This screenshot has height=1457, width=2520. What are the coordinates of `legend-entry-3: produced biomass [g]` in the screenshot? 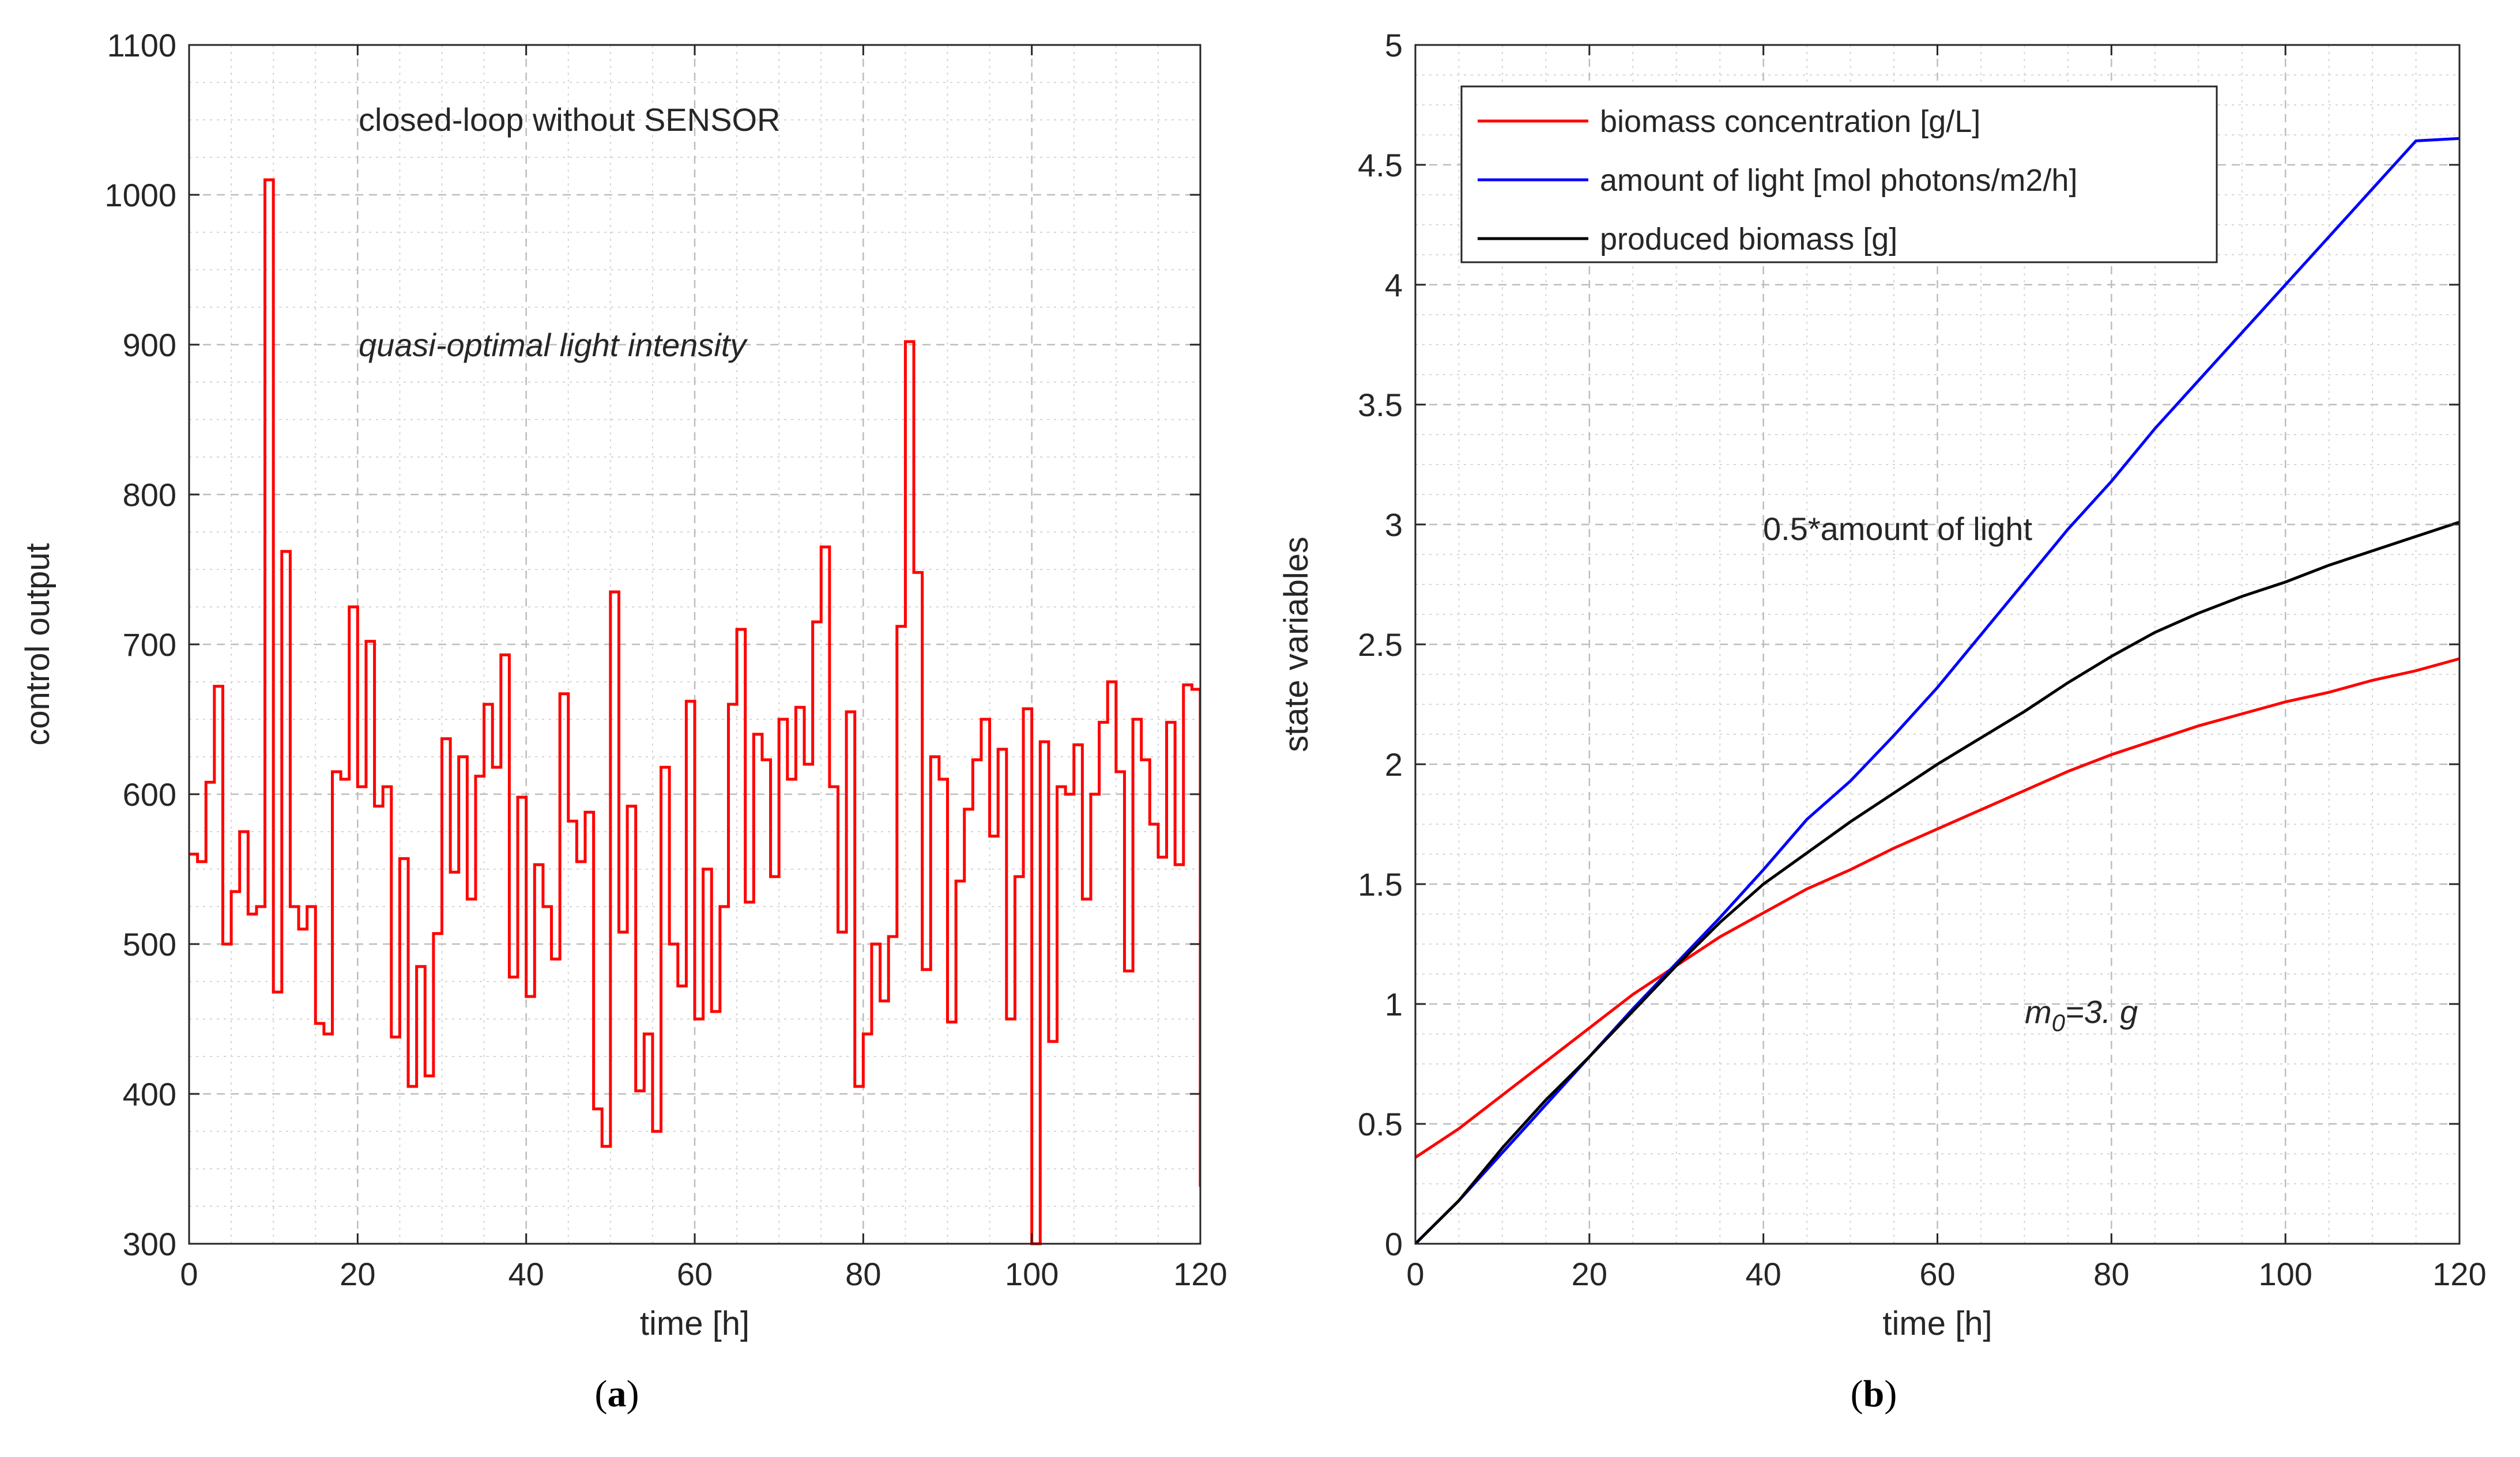 It's located at (1749, 239).